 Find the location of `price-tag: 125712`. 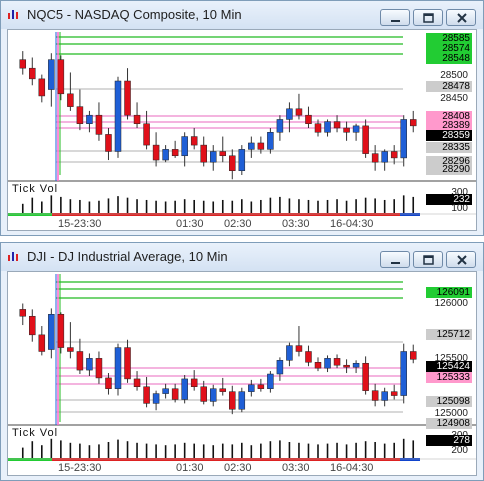

price-tag: 125712 is located at coordinates (449, 334).